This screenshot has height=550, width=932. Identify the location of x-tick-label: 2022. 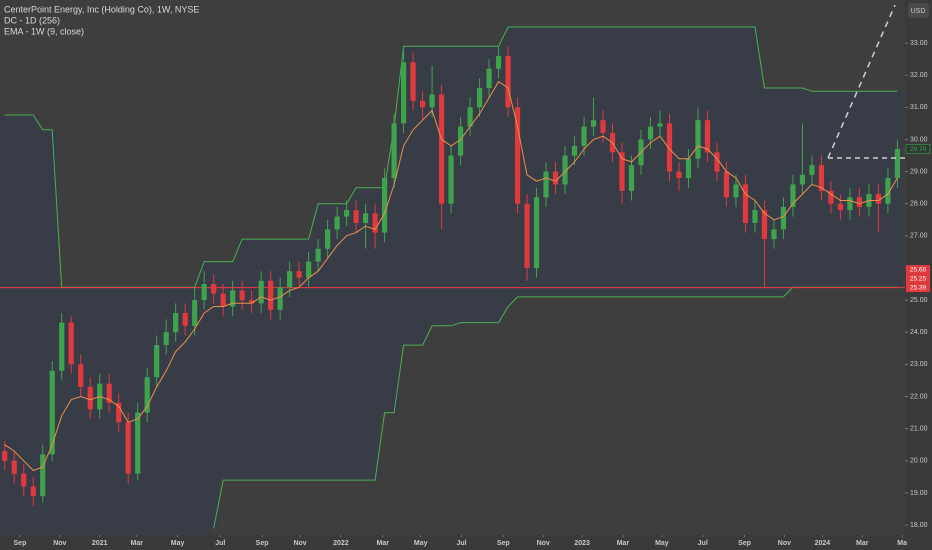
(341, 543).